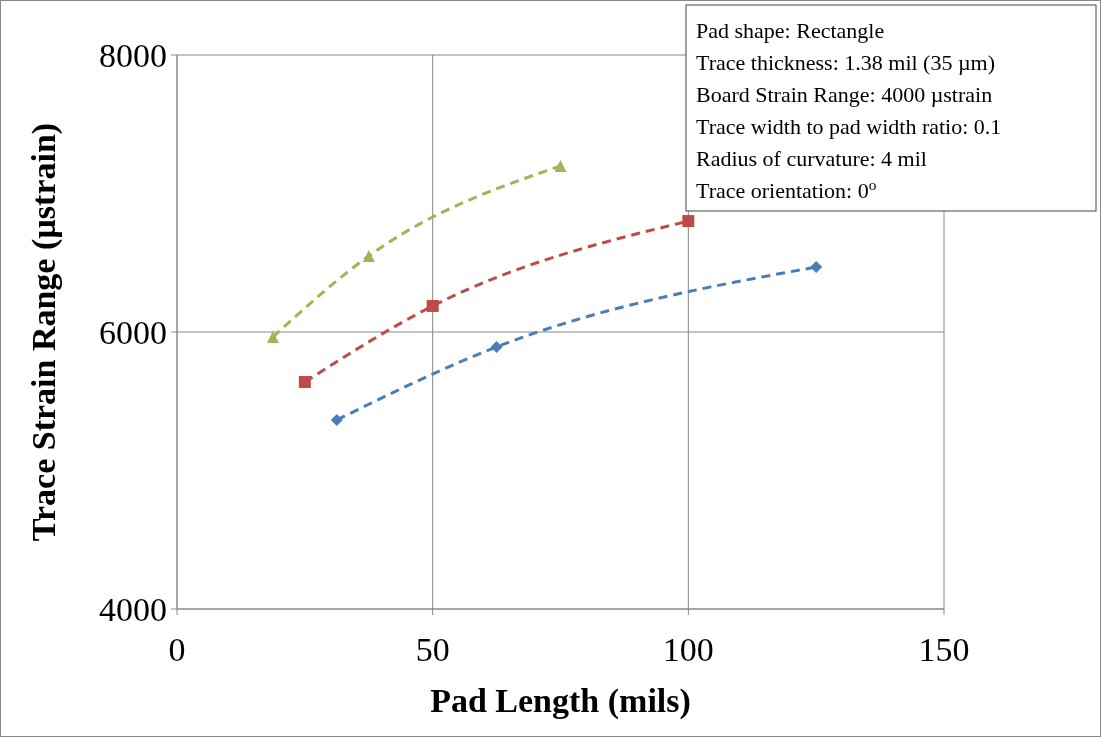  Describe the element at coordinates (133, 55) in the screenshot. I see `y-tick-label: 8000` at that location.